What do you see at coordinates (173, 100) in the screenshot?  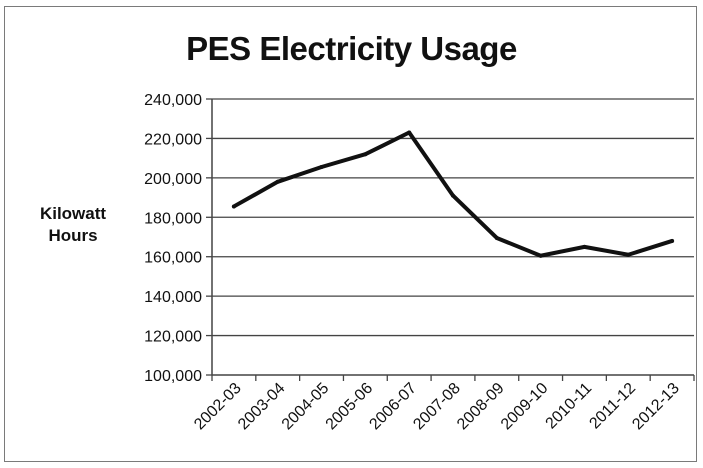 I see `y-tick-label: 240,000` at bounding box center [173, 100].